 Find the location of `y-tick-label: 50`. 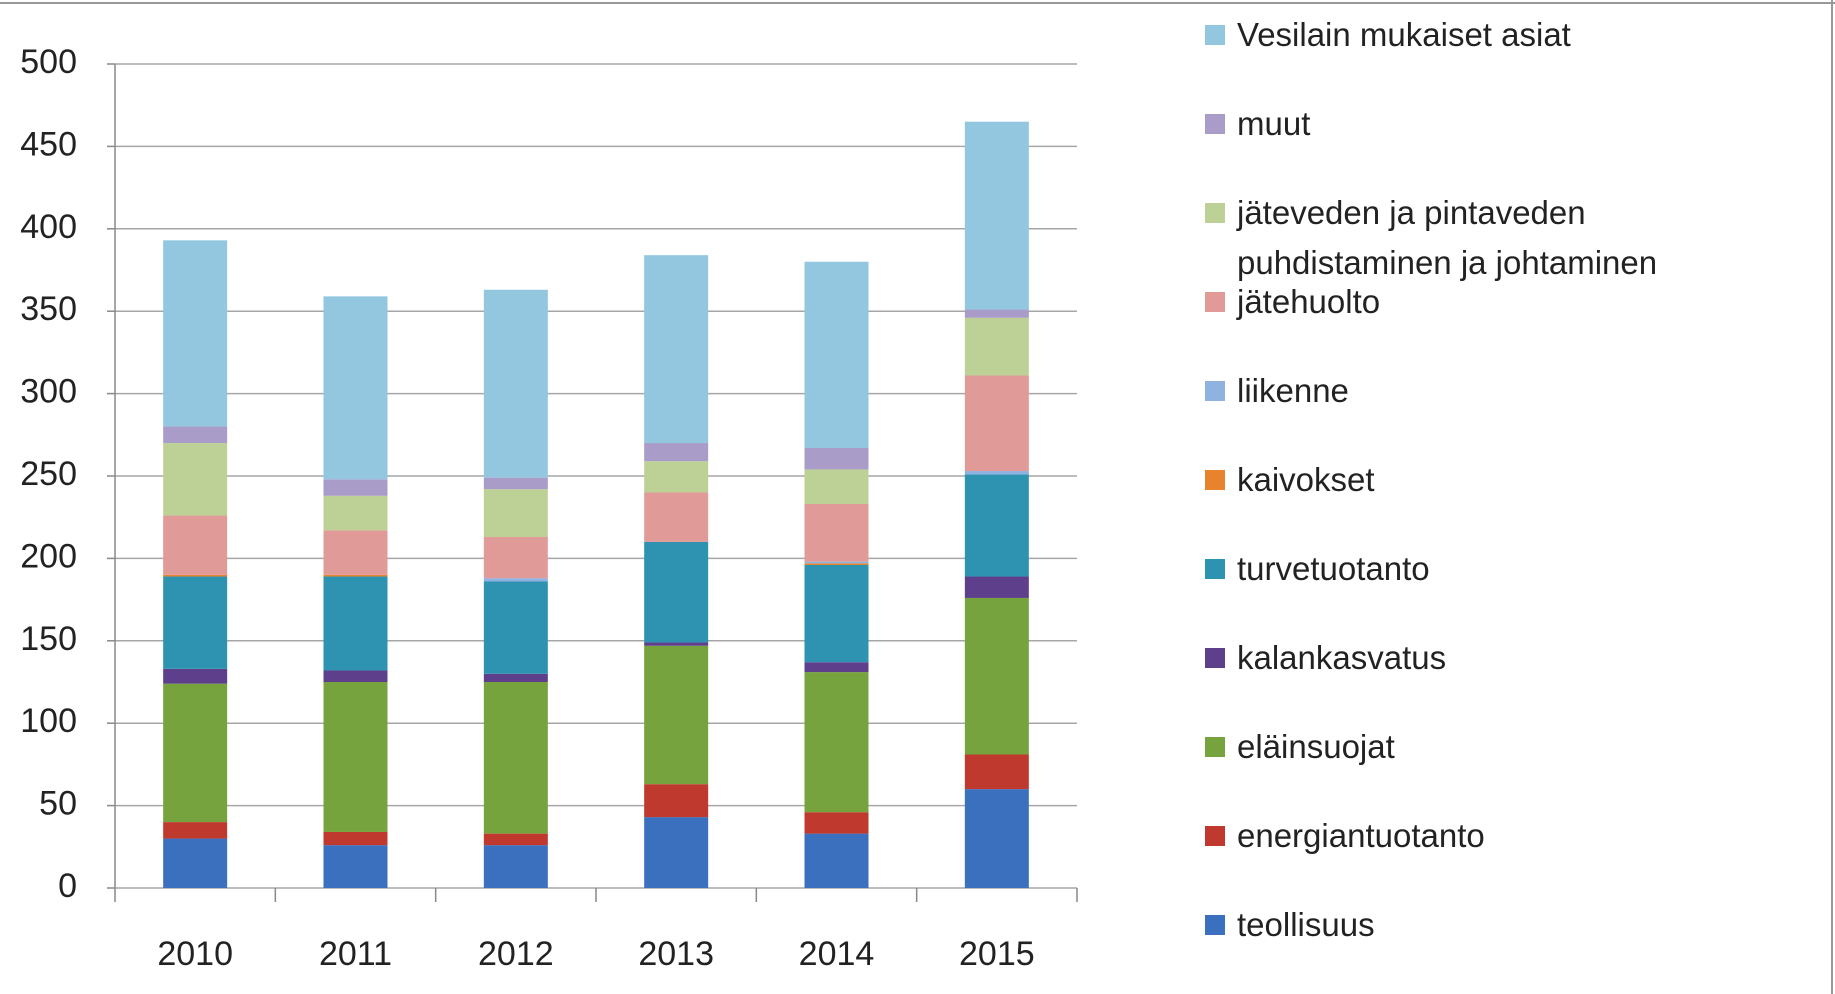

y-tick-label: 50 is located at coordinates (58, 804).